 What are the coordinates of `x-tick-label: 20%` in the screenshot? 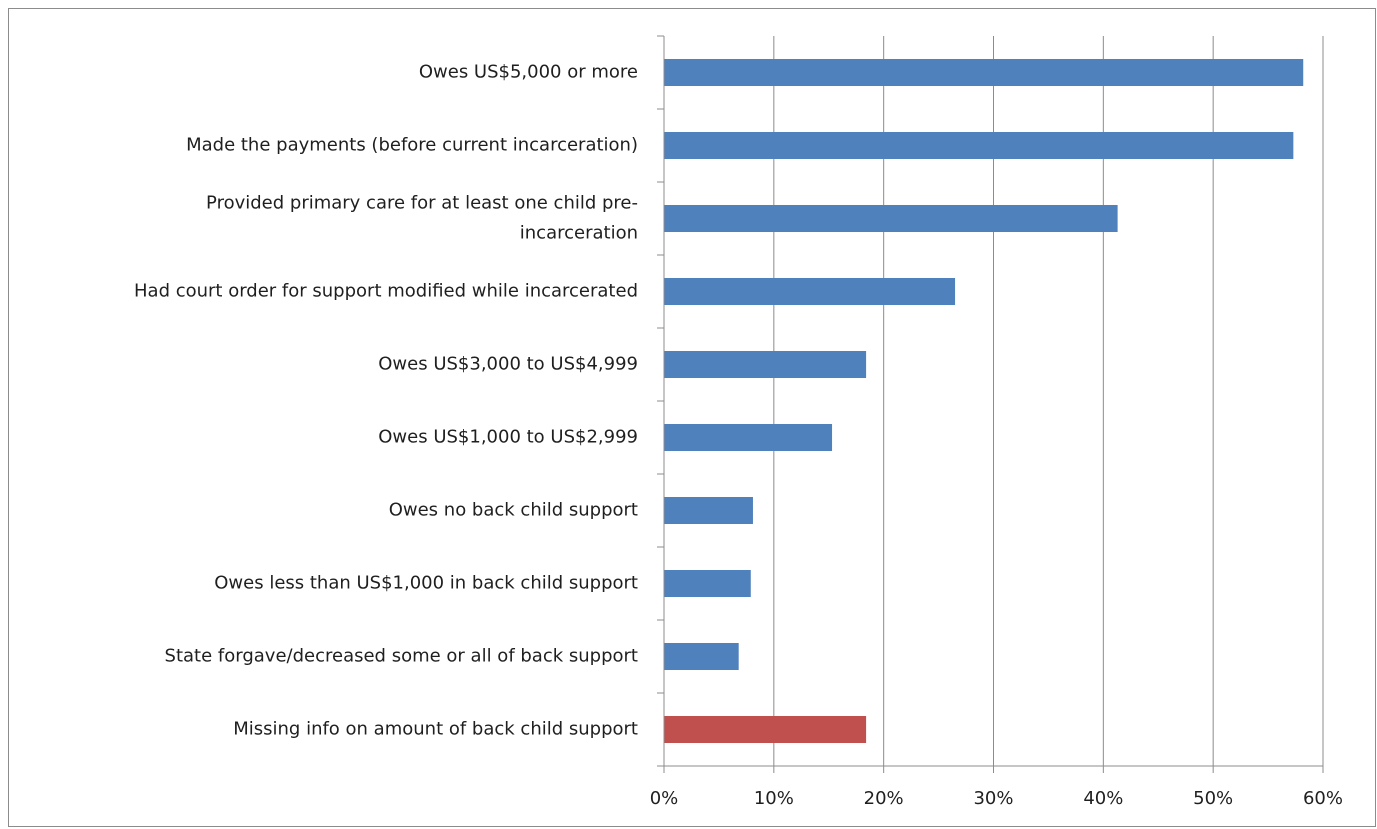 It's located at (884, 798).